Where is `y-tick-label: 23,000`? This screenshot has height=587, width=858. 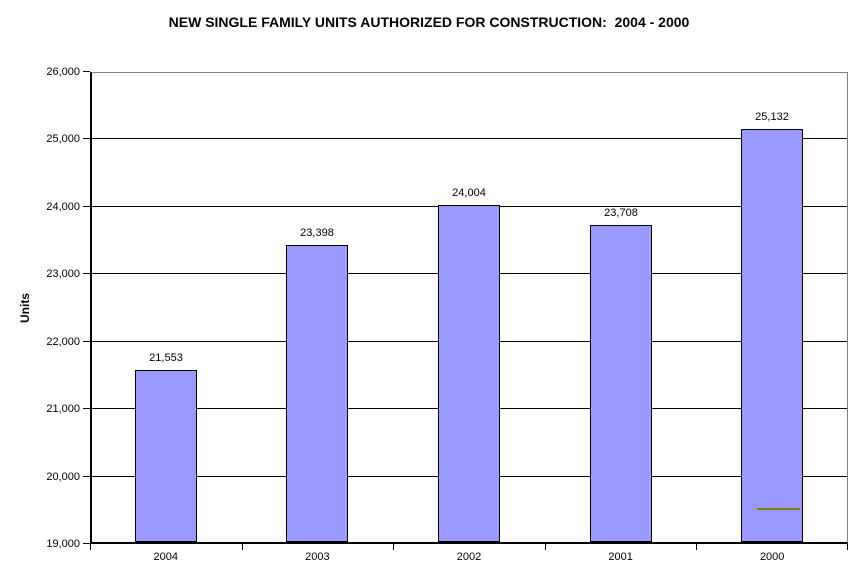 y-tick-label: 23,000 is located at coordinates (63, 274).